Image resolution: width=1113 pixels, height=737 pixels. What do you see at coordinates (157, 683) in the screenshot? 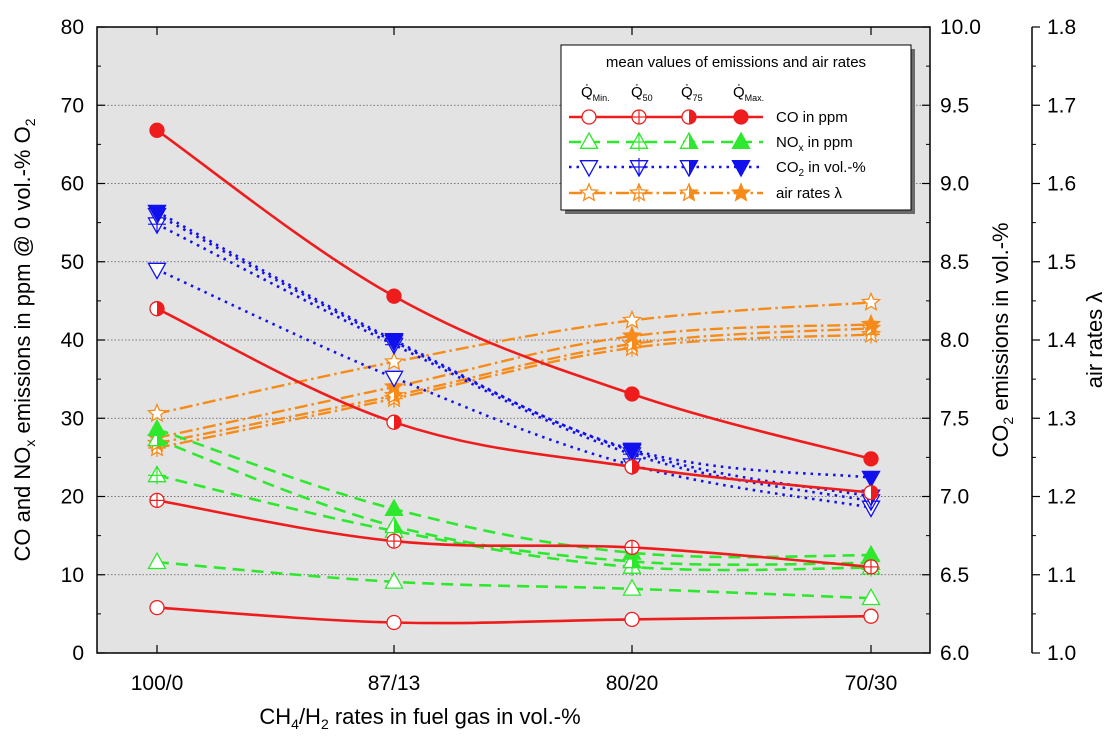
I see `x-axis-tick-label: 100/0` at bounding box center [157, 683].